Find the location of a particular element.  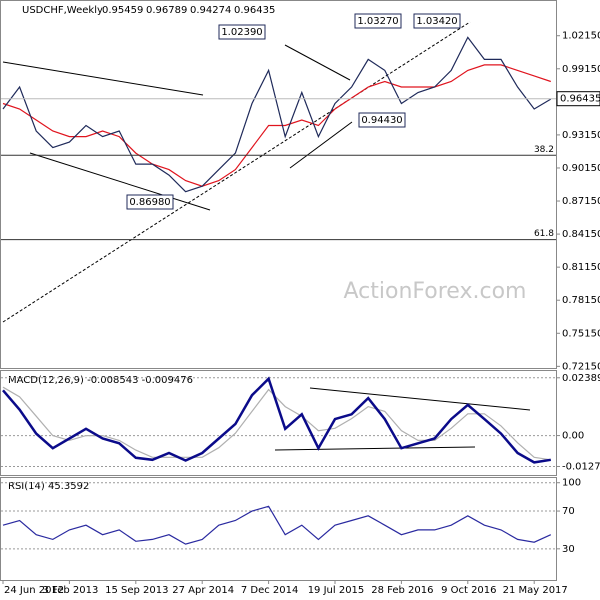

y-tick-label: 0.84150 is located at coordinates (581, 234).